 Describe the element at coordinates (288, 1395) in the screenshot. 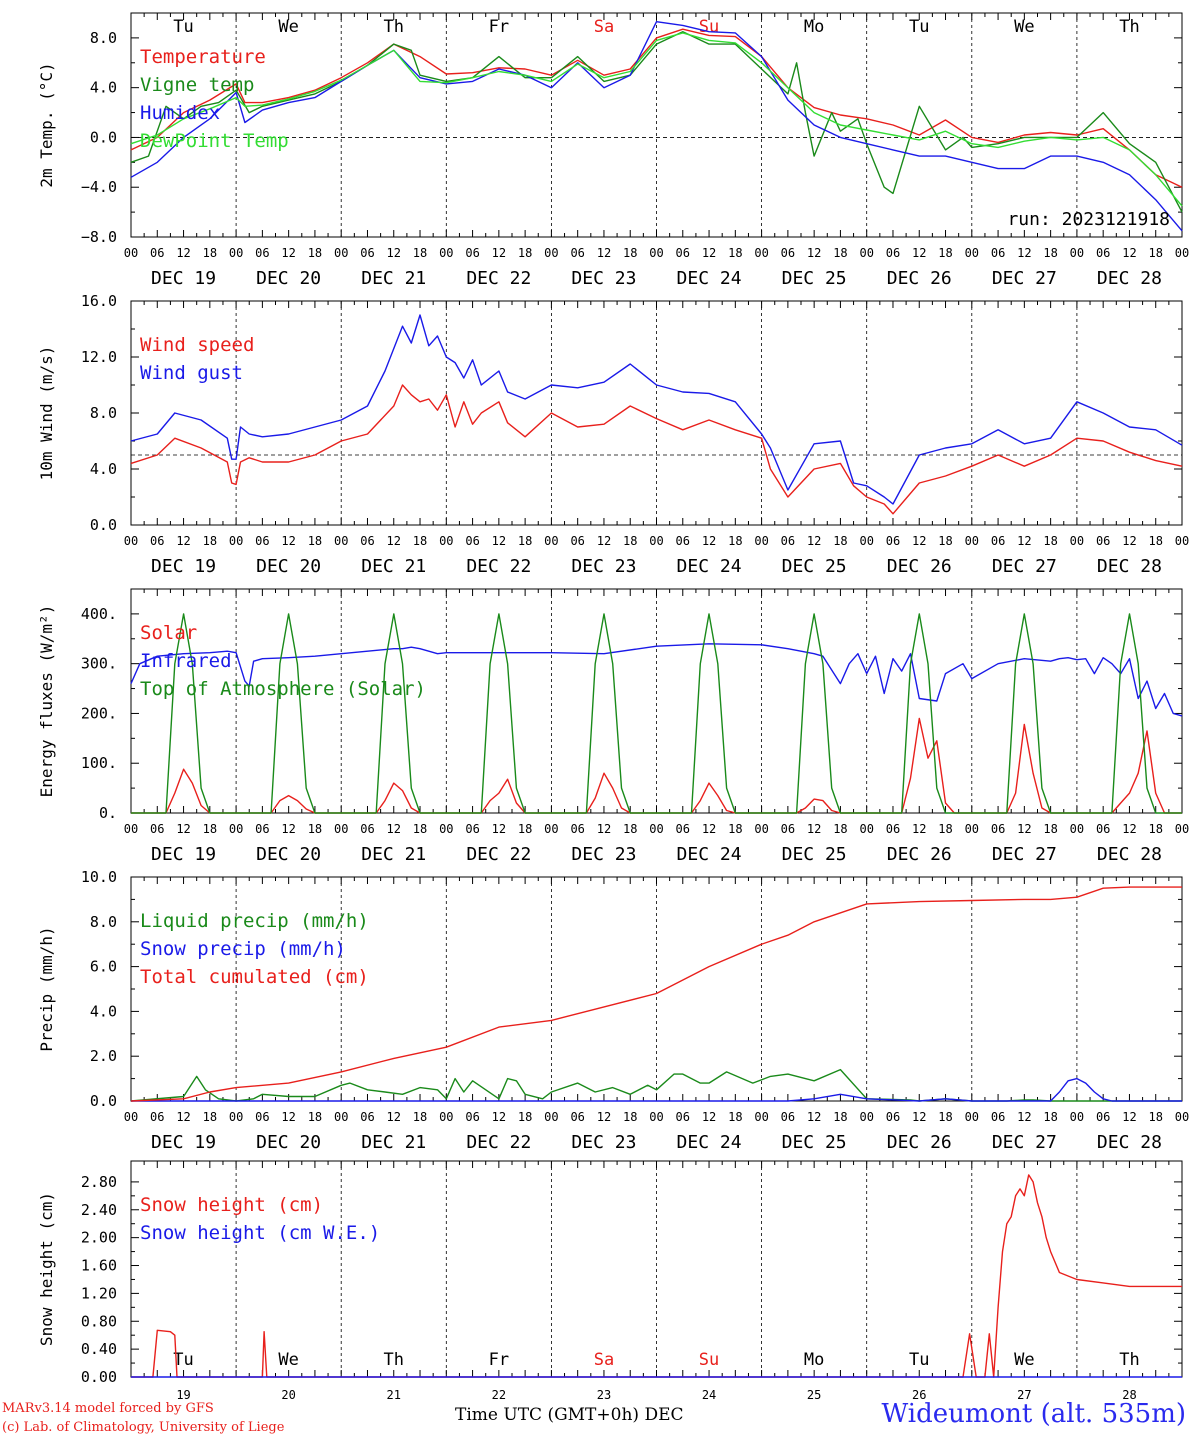

I see `day-number-label: 20` at that location.